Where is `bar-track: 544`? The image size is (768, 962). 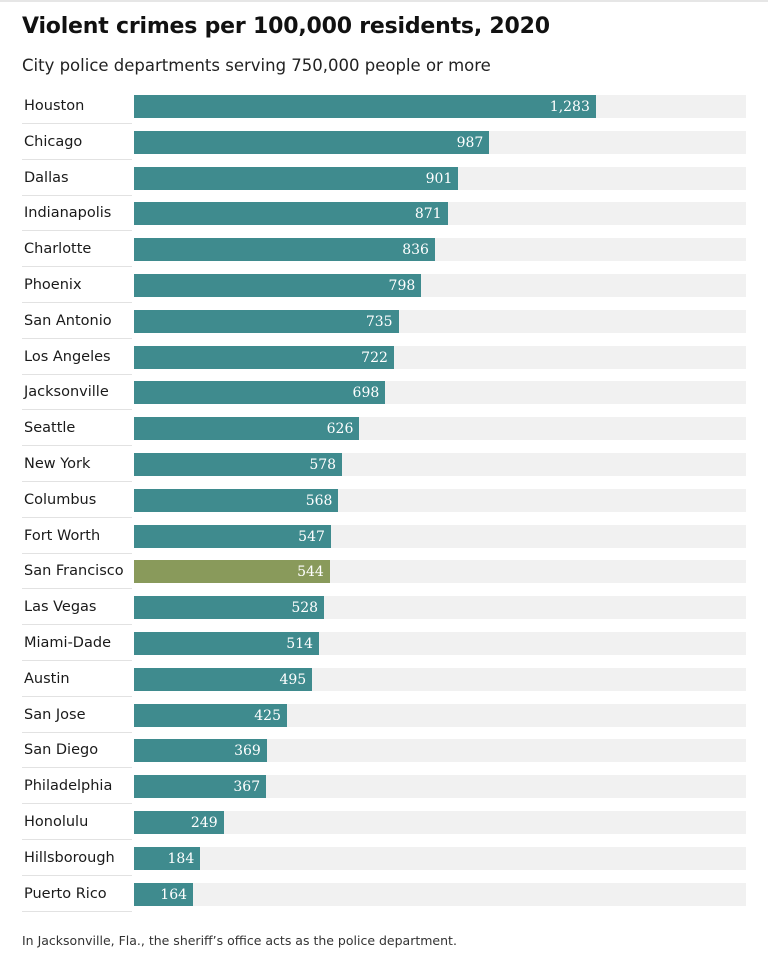
bar-track: 544 is located at coordinates (440, 572).